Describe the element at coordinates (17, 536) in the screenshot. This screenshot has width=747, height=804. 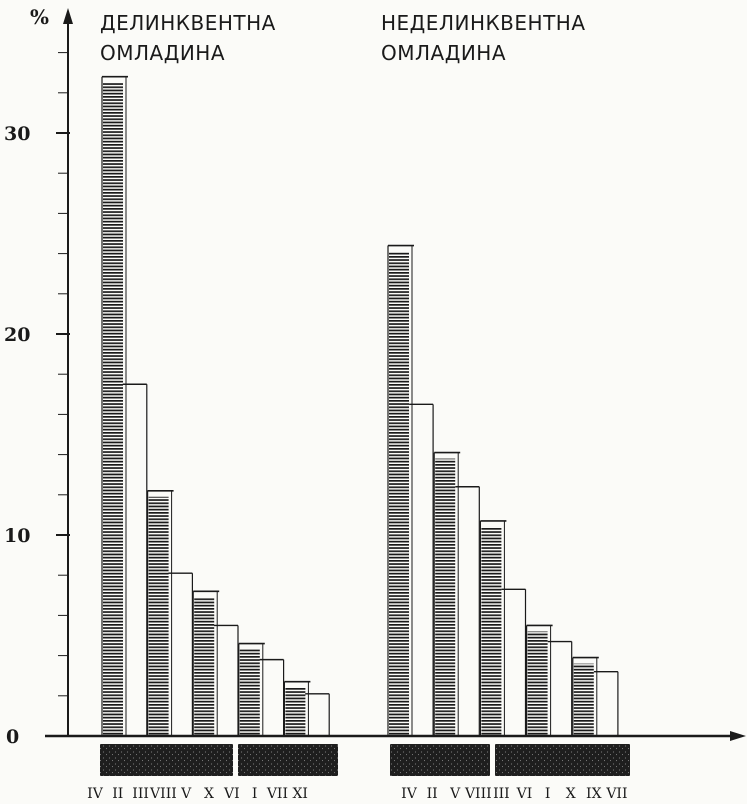
I see `y-tick-label: 10` at that location.